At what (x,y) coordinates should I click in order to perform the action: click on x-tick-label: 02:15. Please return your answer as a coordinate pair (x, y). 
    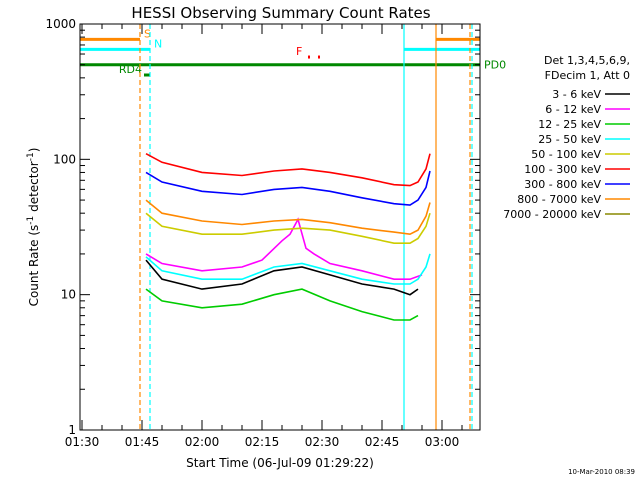
    Looking at the image, I should click on (262, 442).